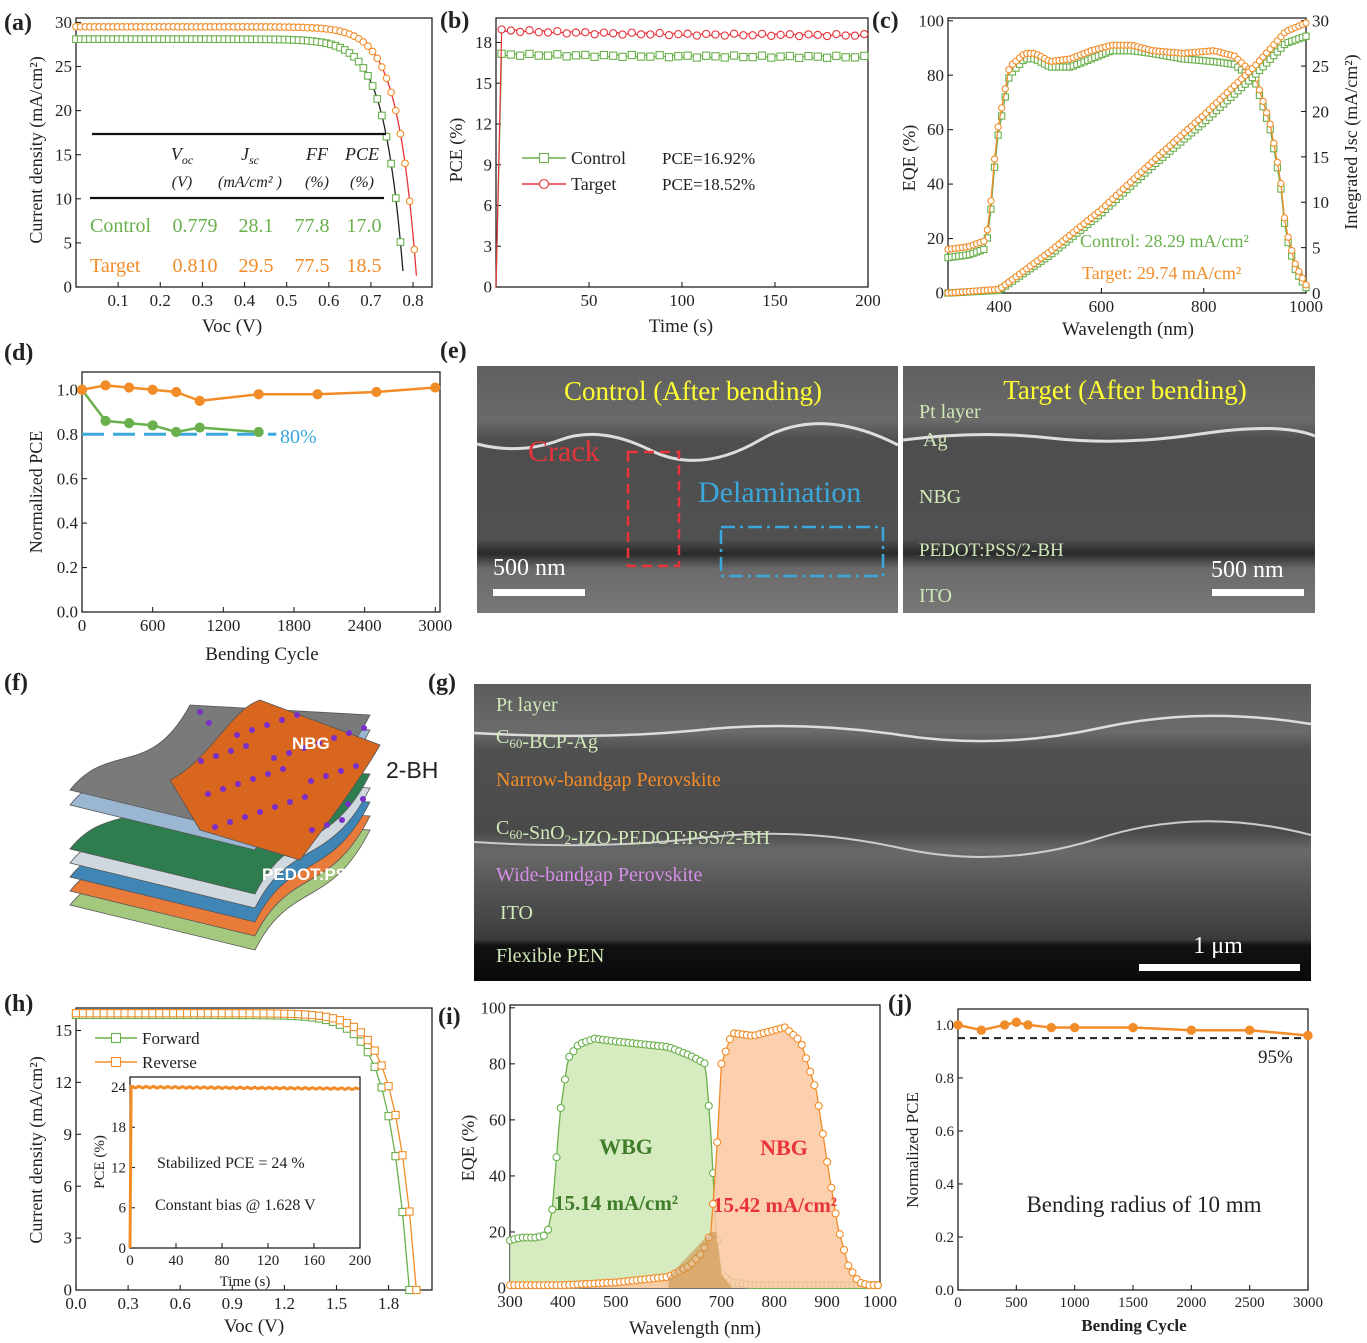 This screenshot has width=1367, height=1343. What do you see at coordinates (386, 78) in the screenshot?
I see `jv-marker-target` at bounding box center [386, 78].